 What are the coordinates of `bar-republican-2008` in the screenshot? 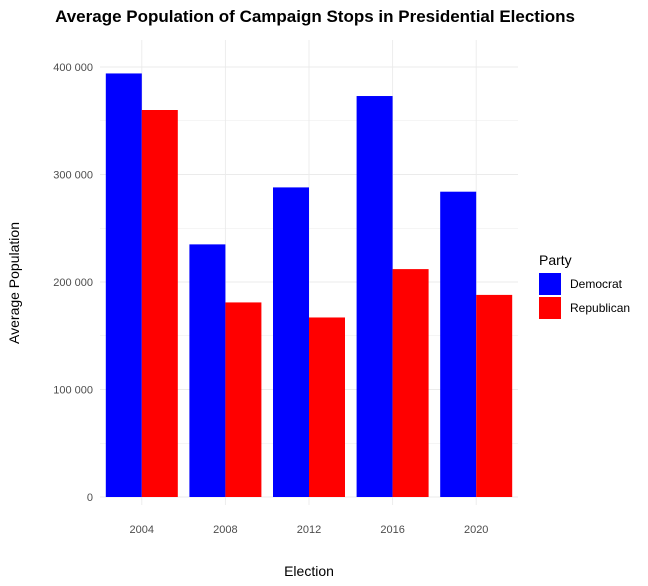 It's located at (243, 399).